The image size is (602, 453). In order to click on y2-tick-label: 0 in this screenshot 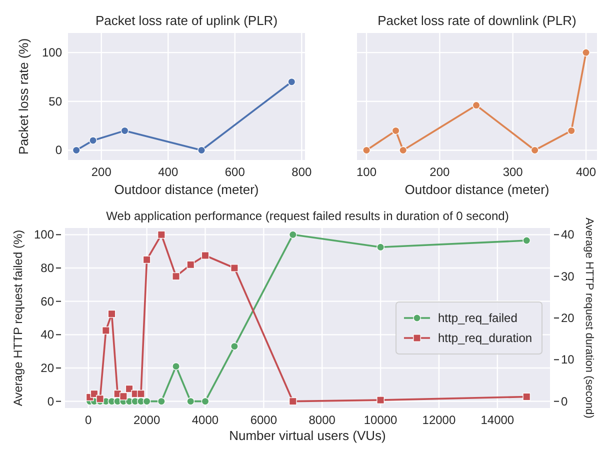, I will do `click(564, 401)`.